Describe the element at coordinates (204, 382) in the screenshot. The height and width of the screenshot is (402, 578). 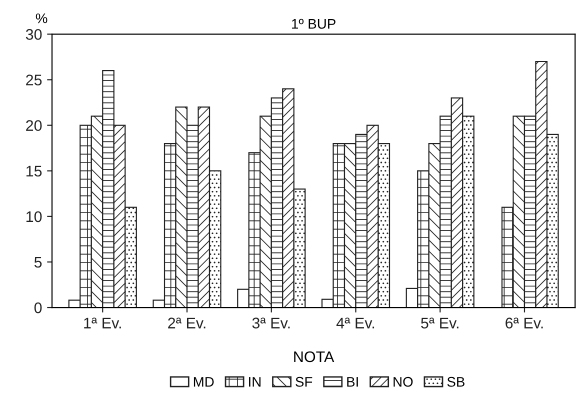
I see `legend-label: MD` at that location.